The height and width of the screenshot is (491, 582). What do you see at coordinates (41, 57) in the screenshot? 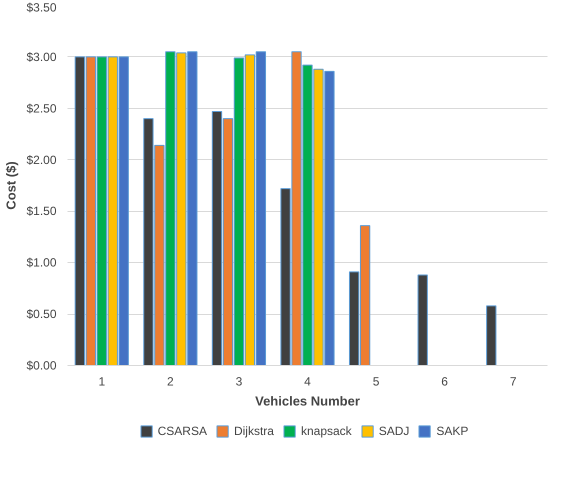
I see `y-tick-label: $3.00` at bounding box center [41, 57].